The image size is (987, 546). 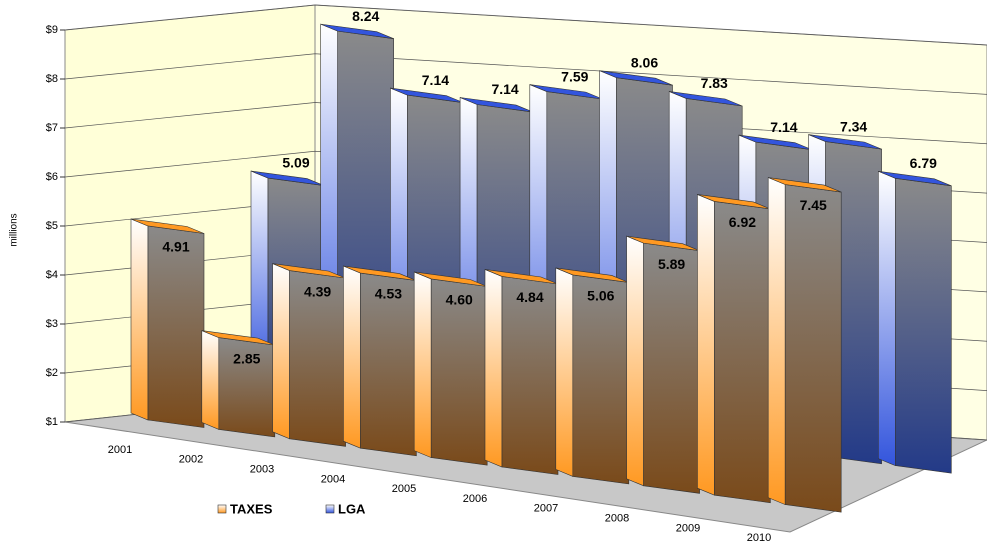 What do you see at coordinates (475, 499) in the screenshot?
I see `x-tick-label: 2006` at bounding box center [475, 499].